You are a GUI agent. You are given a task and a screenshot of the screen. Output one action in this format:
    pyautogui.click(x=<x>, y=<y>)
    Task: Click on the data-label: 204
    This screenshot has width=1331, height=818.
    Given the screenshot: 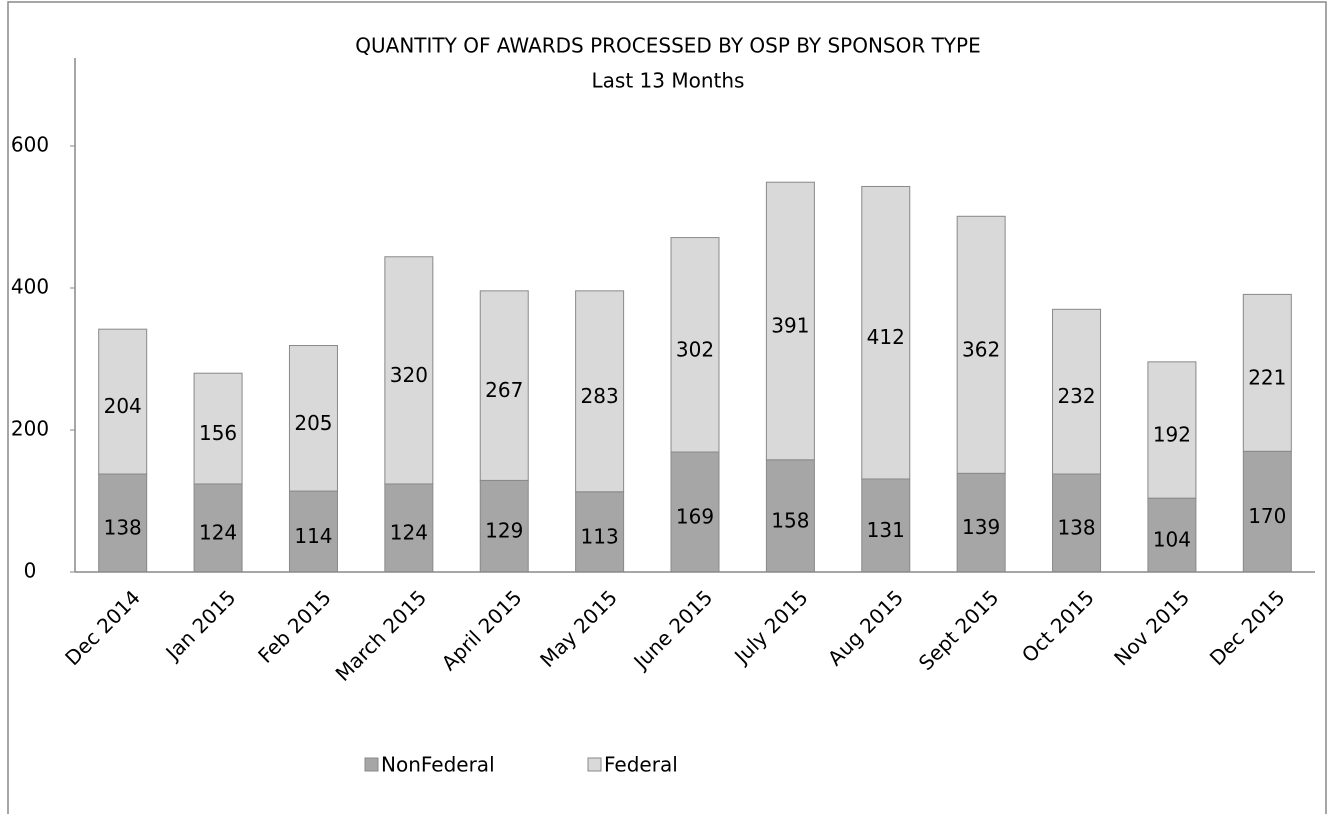 What is the action you would take?
    pyautogui.click(x=123, y=406)
    